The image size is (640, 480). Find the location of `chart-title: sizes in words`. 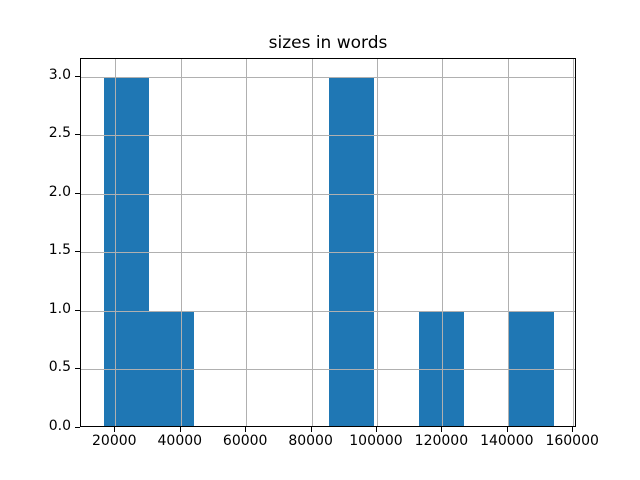

chart-title: sizes in words is located at coordinates (328, 43).